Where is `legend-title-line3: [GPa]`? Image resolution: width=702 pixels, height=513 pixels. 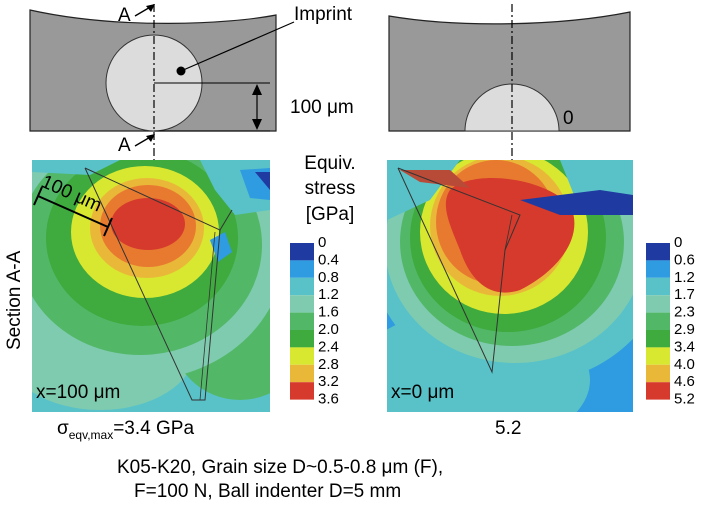
legend-title-line3: [GPa] is located at coordinates (330, 214).